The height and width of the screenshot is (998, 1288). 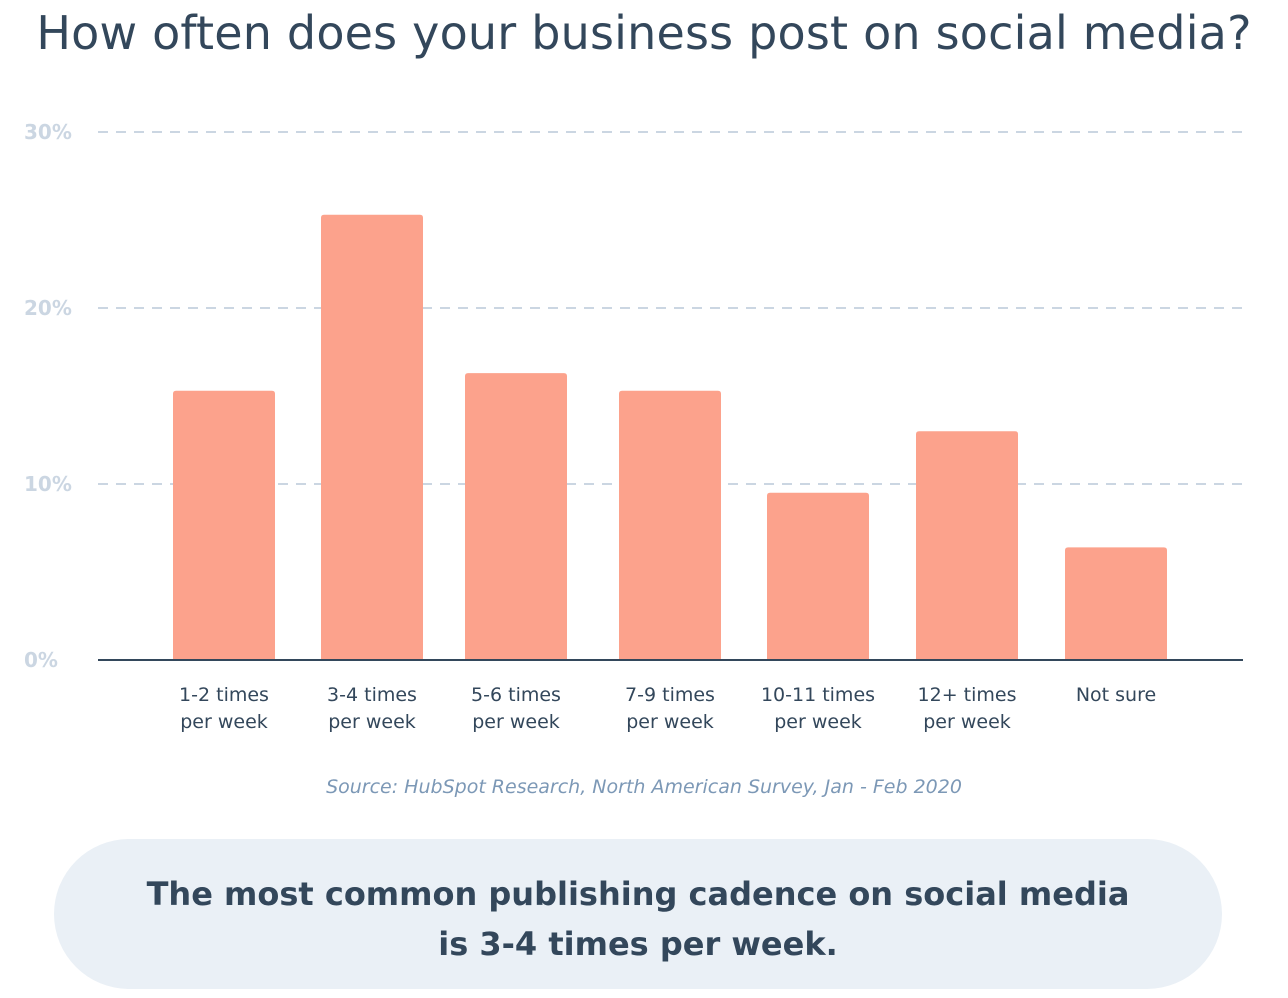 What do you see at coordinates (224, 695) in the screenshot?
I see `x-tick-label: 1-2 times` at bounding box center [224, 695].